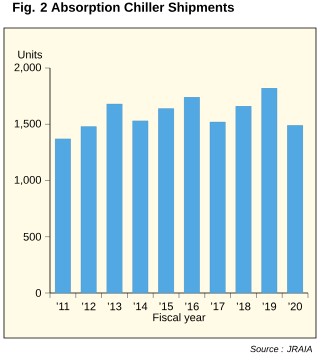 The image size is (320, 359). Describe the element at coordinates (141, 306) in the screenshot. I see `x-tick-label: ’14` at that location.